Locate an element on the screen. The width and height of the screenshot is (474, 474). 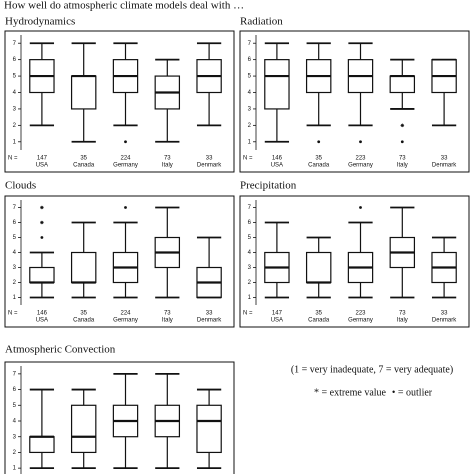
scale-note: (1 = very inadequate, 7 = very adequate) is located at coordinates (372, 369).